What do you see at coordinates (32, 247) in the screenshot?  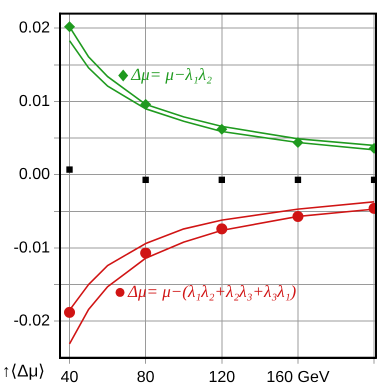 I see `y-tick-label: -0.01` at bounding box center [32, 247].